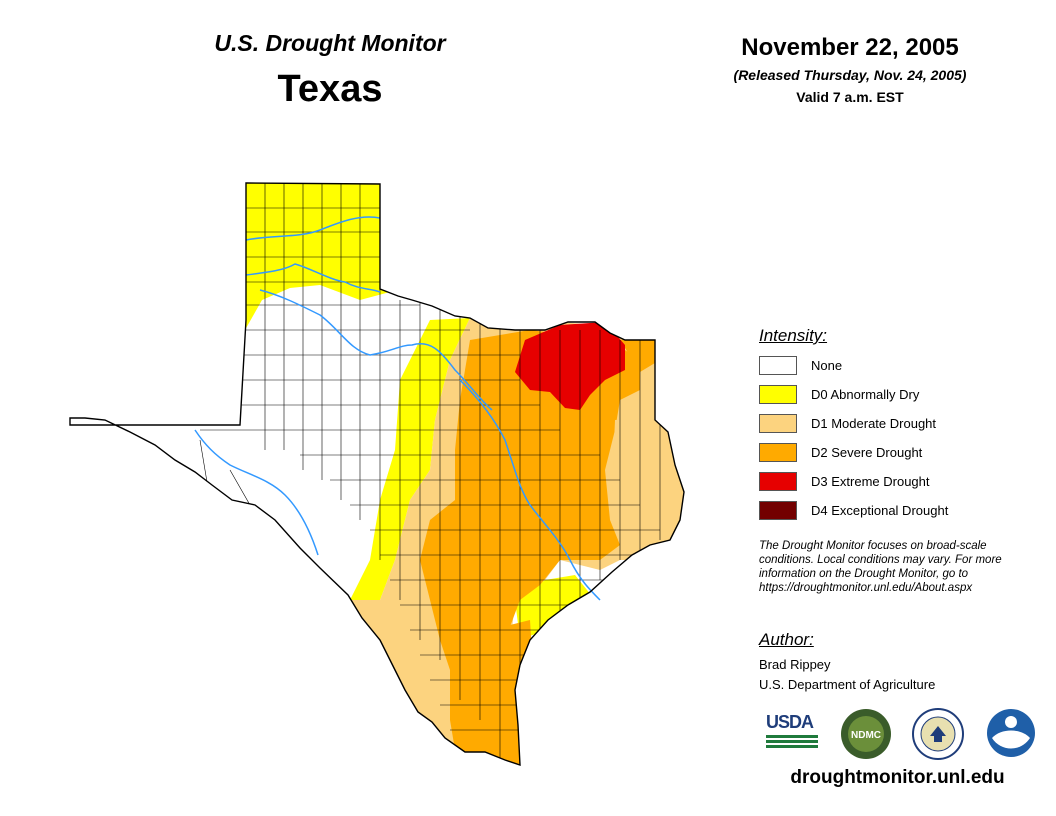  I want to click on usda-logo: USDA, so click(793, 732).